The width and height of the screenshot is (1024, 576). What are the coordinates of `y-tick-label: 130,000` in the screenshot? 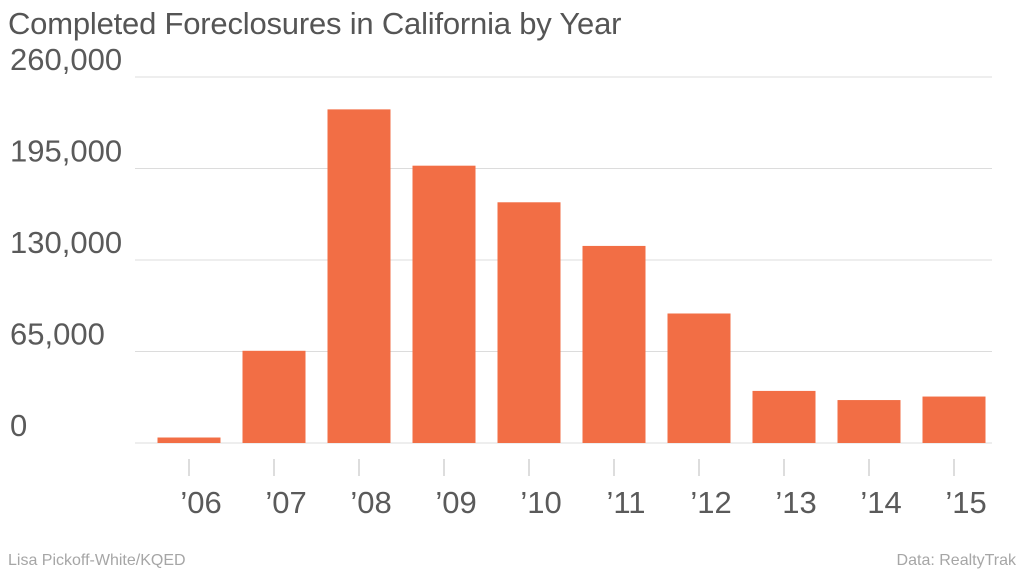 It's located at (66, 242).